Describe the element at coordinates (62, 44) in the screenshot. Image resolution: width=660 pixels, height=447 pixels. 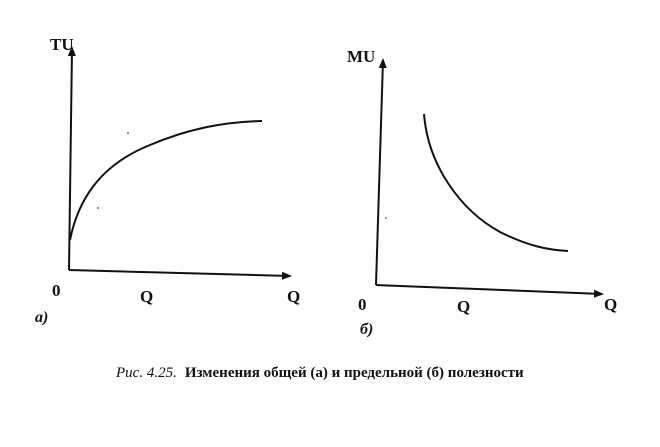
I see `tu-label: TU` at that location.